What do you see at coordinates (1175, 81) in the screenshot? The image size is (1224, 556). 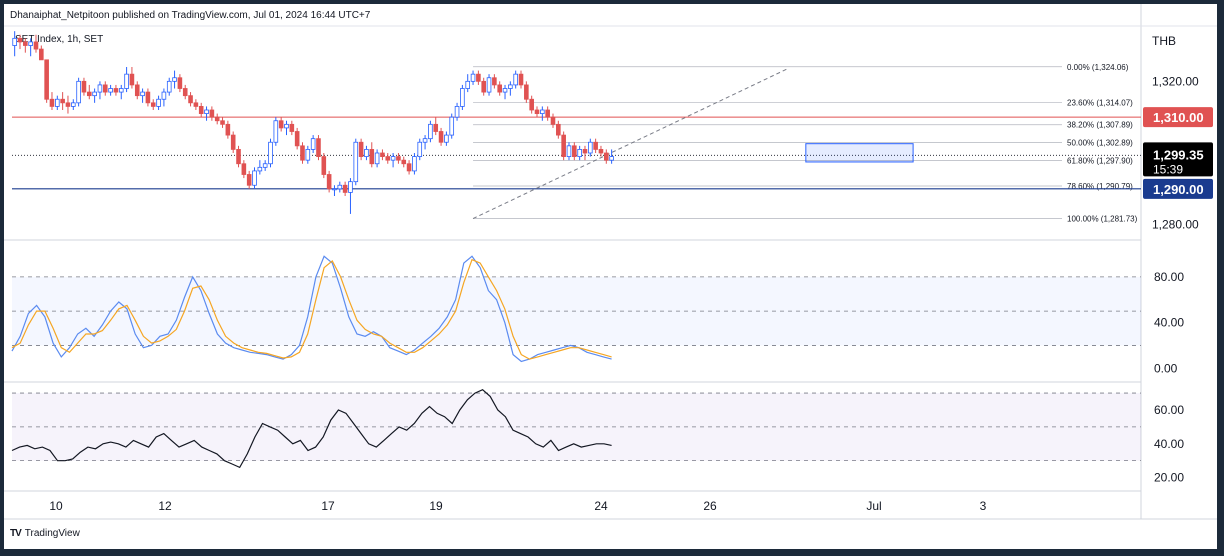 I see `price-tick-label: 1,320.00` at bounding box center [1175, 81].